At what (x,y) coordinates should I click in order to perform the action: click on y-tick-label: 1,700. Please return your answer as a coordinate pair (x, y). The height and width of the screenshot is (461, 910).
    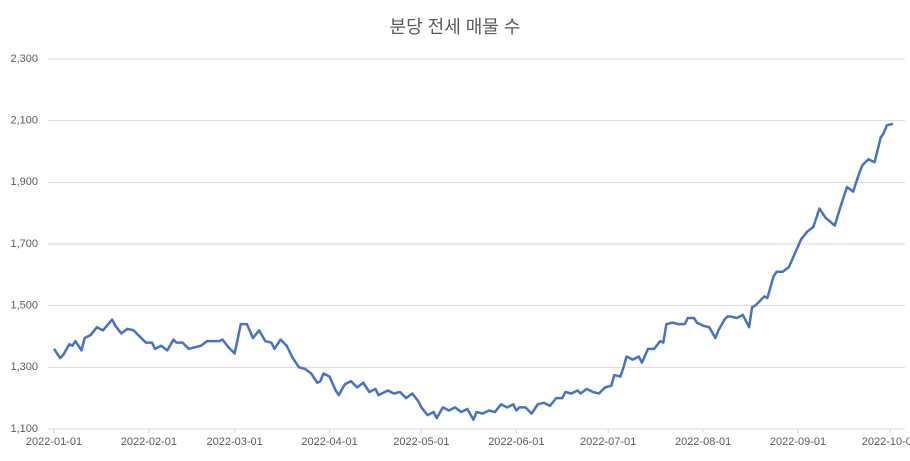
    Looking at the image, I should click on (24, 244).